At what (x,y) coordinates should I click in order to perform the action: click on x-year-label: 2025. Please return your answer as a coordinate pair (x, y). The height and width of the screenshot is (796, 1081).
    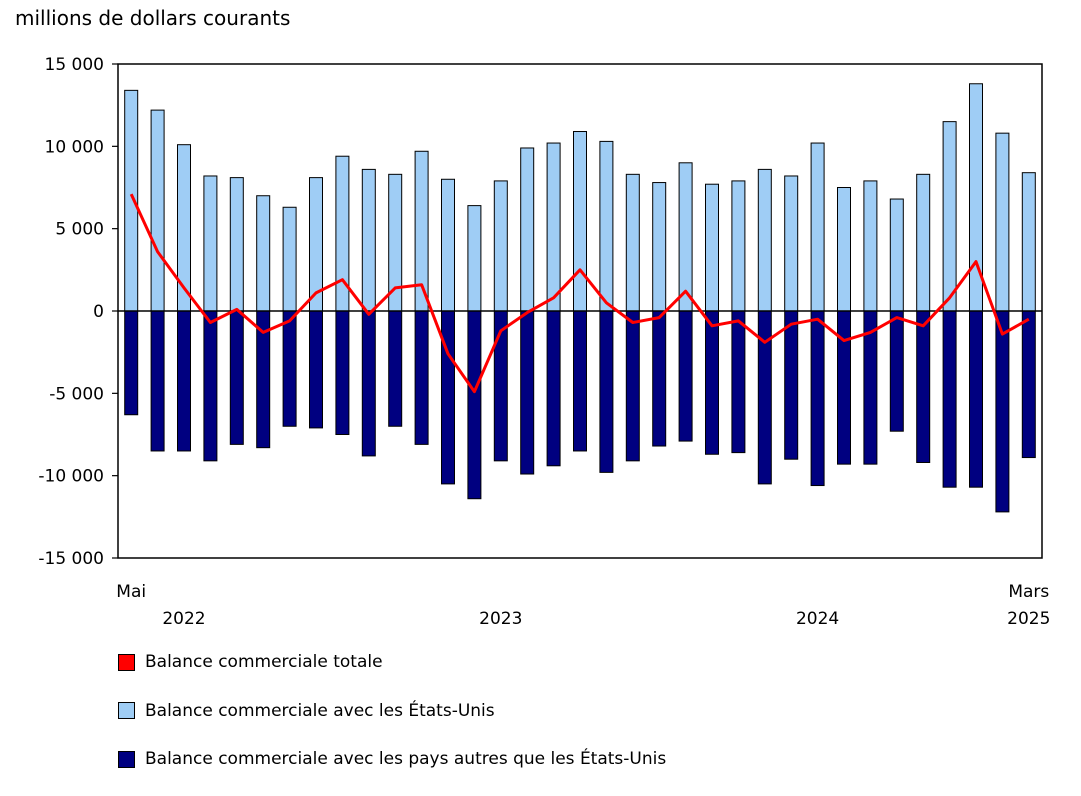
    Looking at the image, I should click on (1028, 619).